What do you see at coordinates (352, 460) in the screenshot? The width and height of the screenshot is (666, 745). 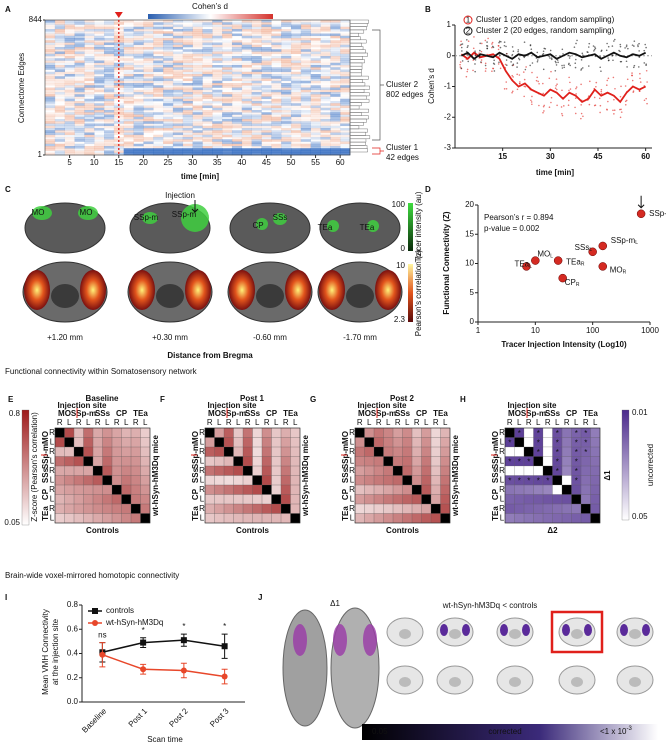 I see `hemisphere-label: L` at bounding box center [352, 460].